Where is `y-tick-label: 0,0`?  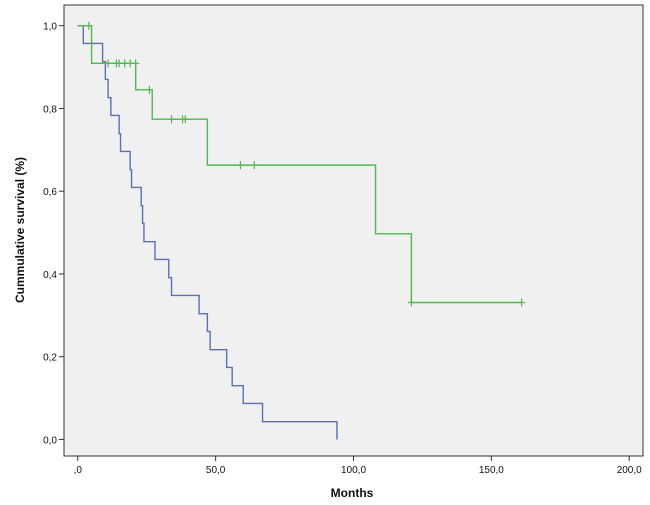 y-tick-label: 0,0 is located at coordinates (50, 440).